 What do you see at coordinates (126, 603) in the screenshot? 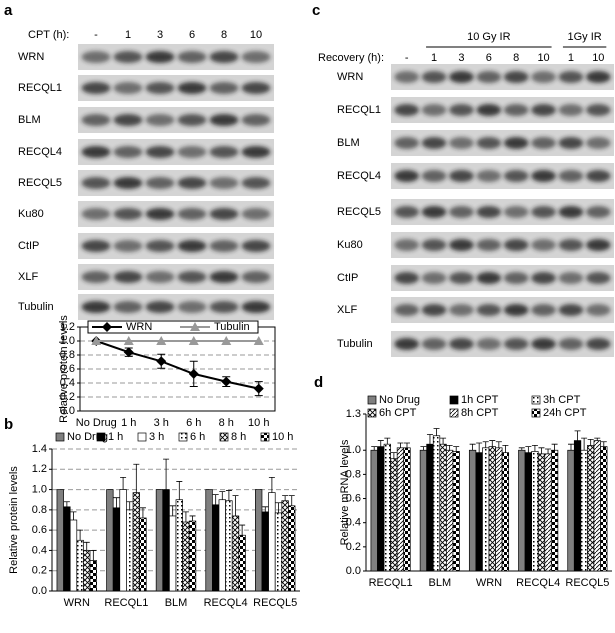
I see `x-tick-label: RECQL1` at bounding box center [126, 603].